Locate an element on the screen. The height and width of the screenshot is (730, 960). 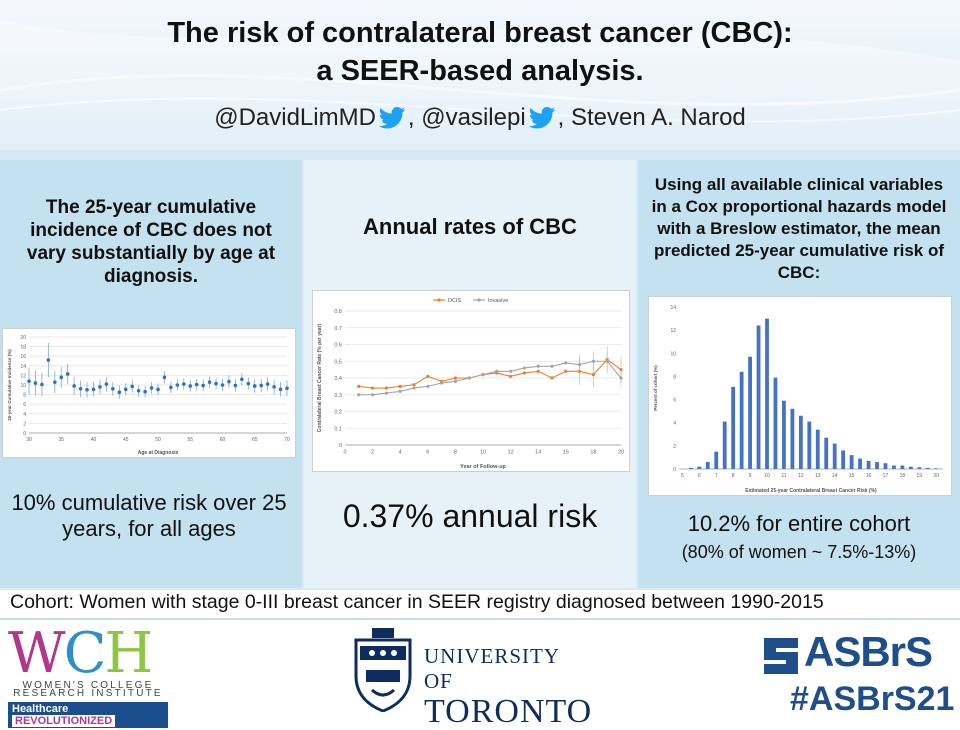
y-tick-label: 0.5 is located at coordinates (338, 362).